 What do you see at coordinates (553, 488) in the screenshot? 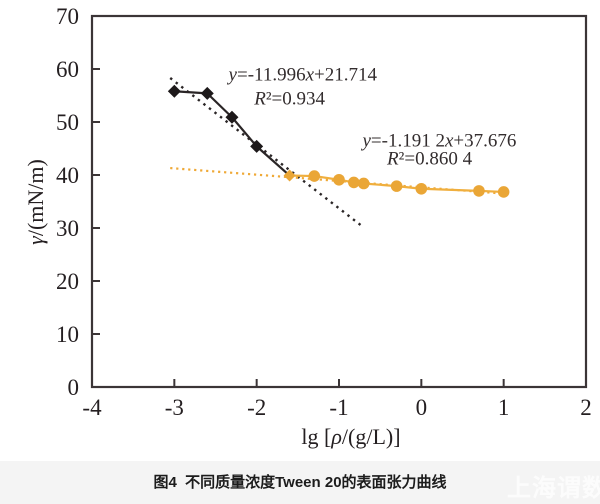
I see `watermark: 上海谓数` at bounding box center [553, 488].